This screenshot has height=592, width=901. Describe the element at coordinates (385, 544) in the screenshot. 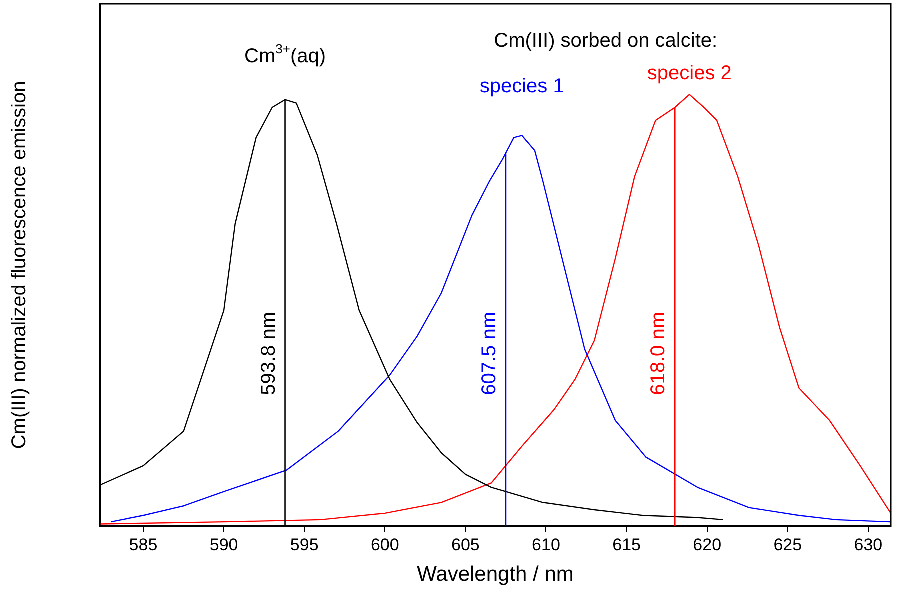

I see `x-tick-label: 600` at that location.